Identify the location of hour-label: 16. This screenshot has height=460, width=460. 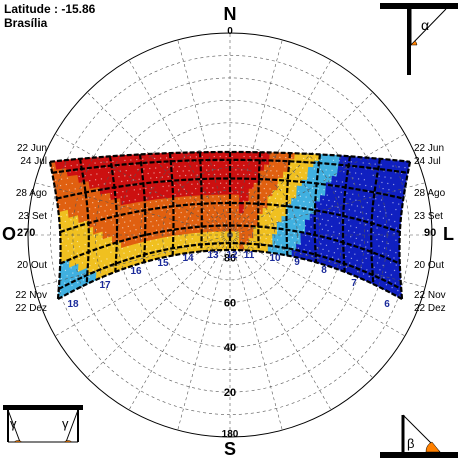
(136, 271).